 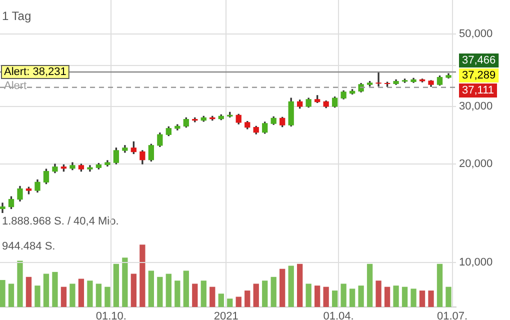 I want to click on x-tick-label: 01.10., so click(x=111, y=315).